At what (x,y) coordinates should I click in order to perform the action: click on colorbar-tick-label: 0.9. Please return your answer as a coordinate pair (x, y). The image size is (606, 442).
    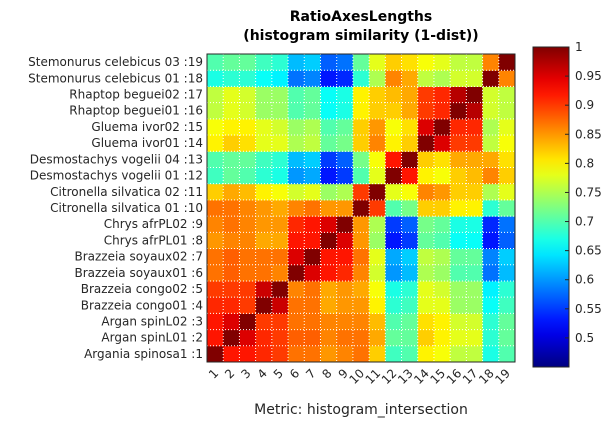
    Looking at the image, I should click on (584, 105).